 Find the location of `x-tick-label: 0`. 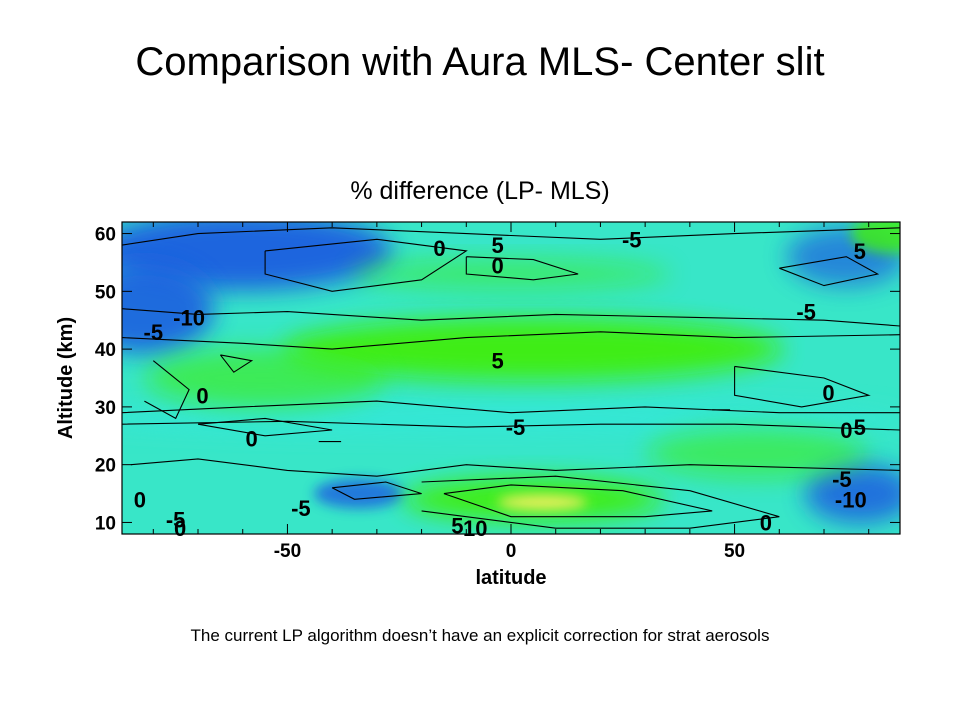

x-tick-label: 0 is located at coordinates (511, 551).